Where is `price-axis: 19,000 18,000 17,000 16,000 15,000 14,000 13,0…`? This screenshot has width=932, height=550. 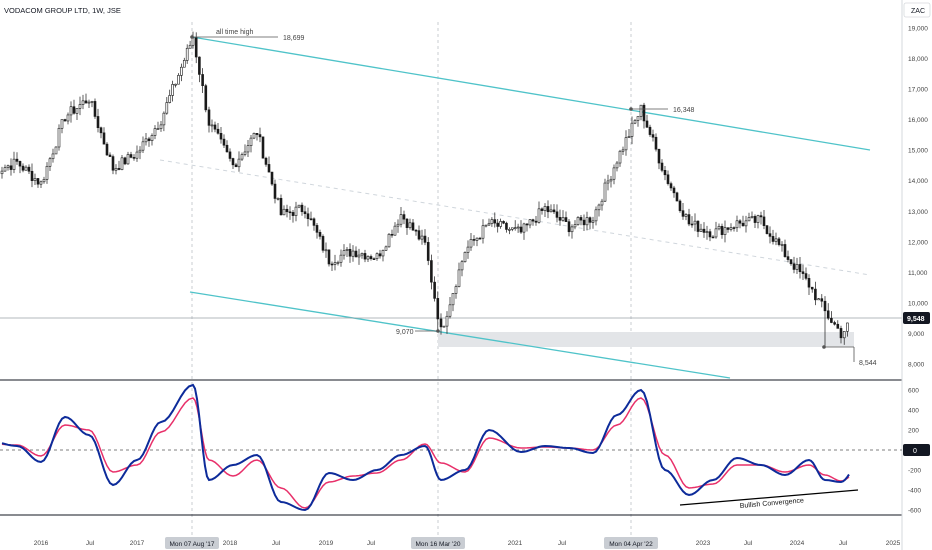
price-axis: 19,000 18,000 17,000 16,000 15,000 14,000 13,0… is located at coordinates (918, 197).